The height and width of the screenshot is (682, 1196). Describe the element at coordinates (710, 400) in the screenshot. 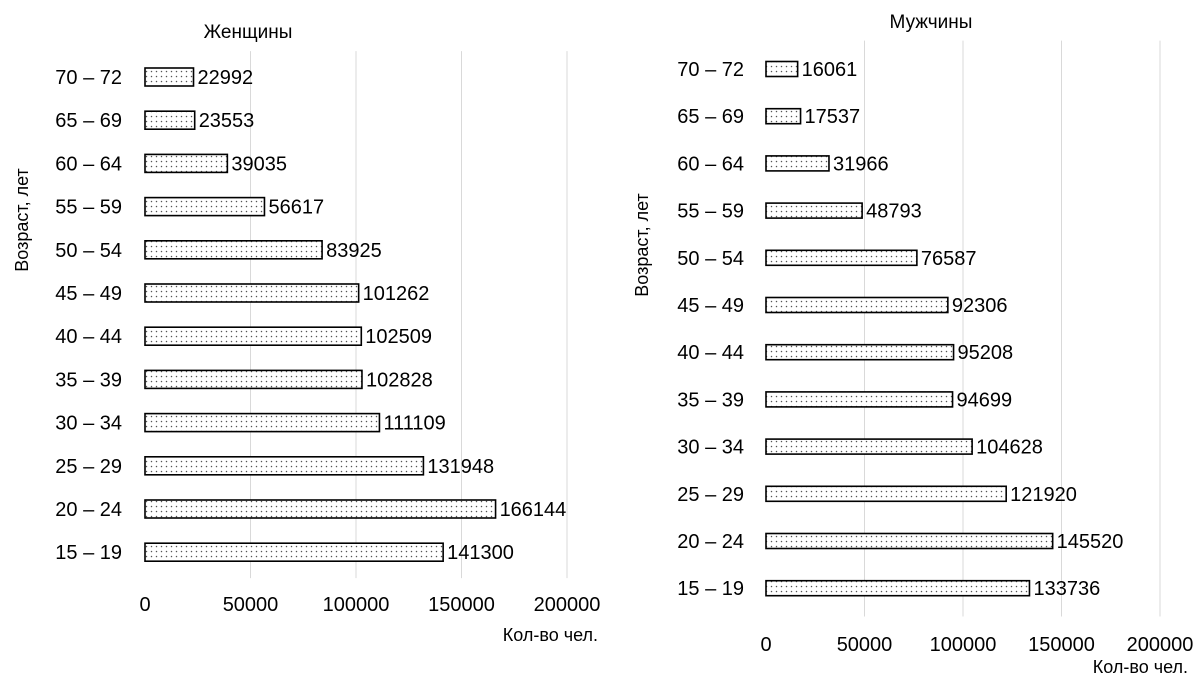

I see `chart-1-category-label: 35 – 39` at that location.